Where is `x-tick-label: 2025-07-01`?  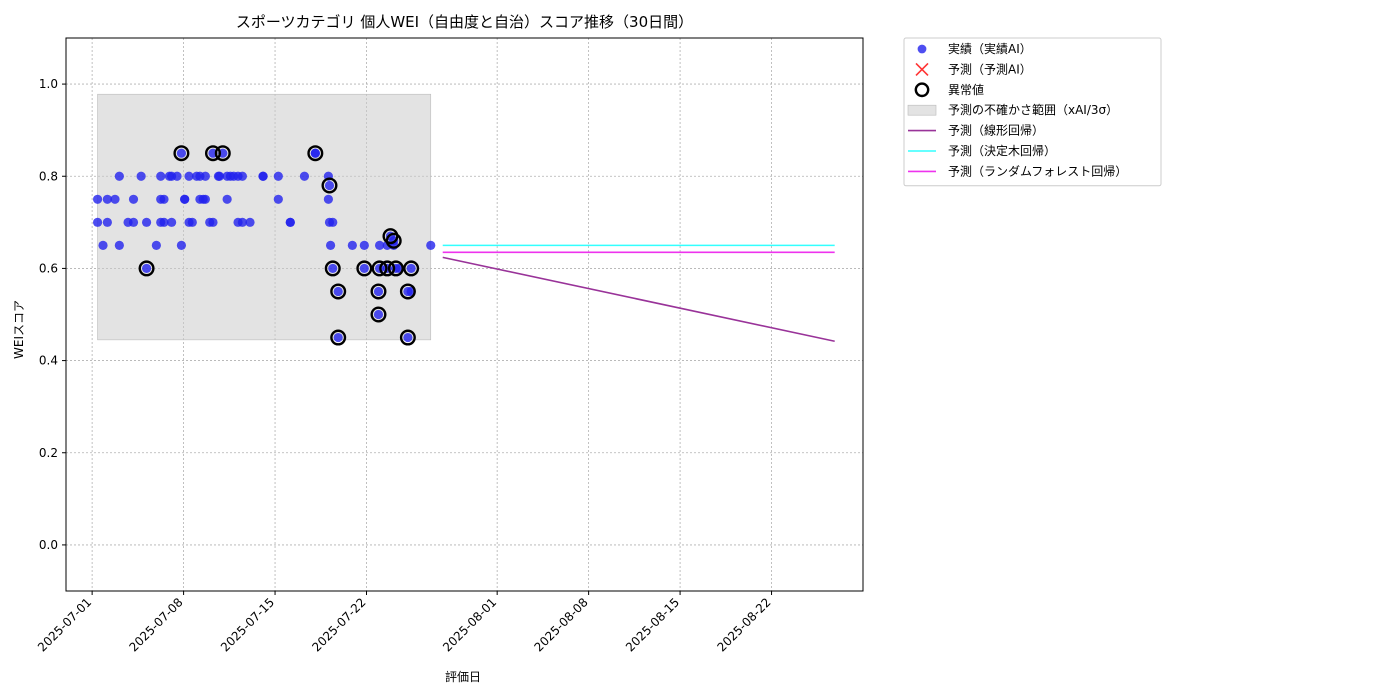 x-tick-label: 2025-07-01 is located at coordinates (64, 624).